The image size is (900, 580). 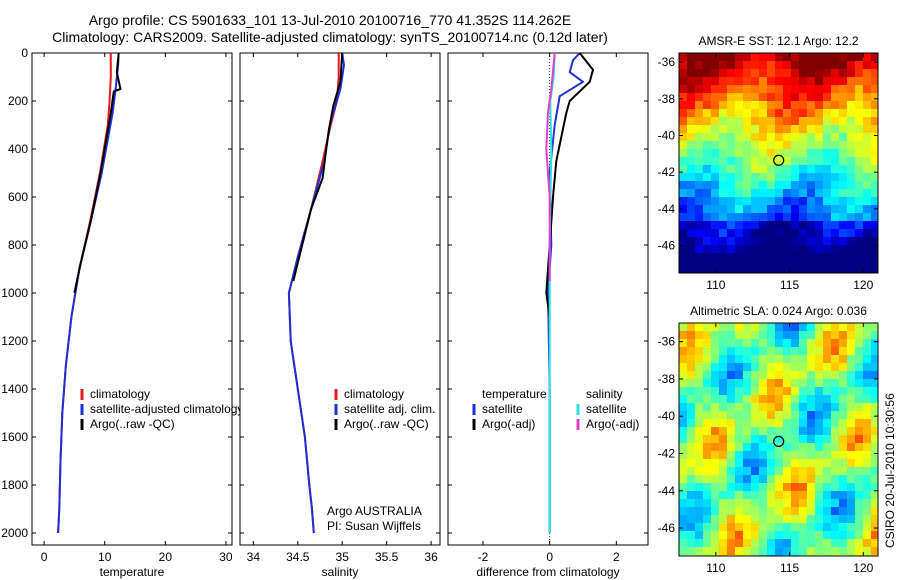 What do you see at coordinates (778, 163) in the screenshot?
I see `map-frame` at bounding box center [778, 163].